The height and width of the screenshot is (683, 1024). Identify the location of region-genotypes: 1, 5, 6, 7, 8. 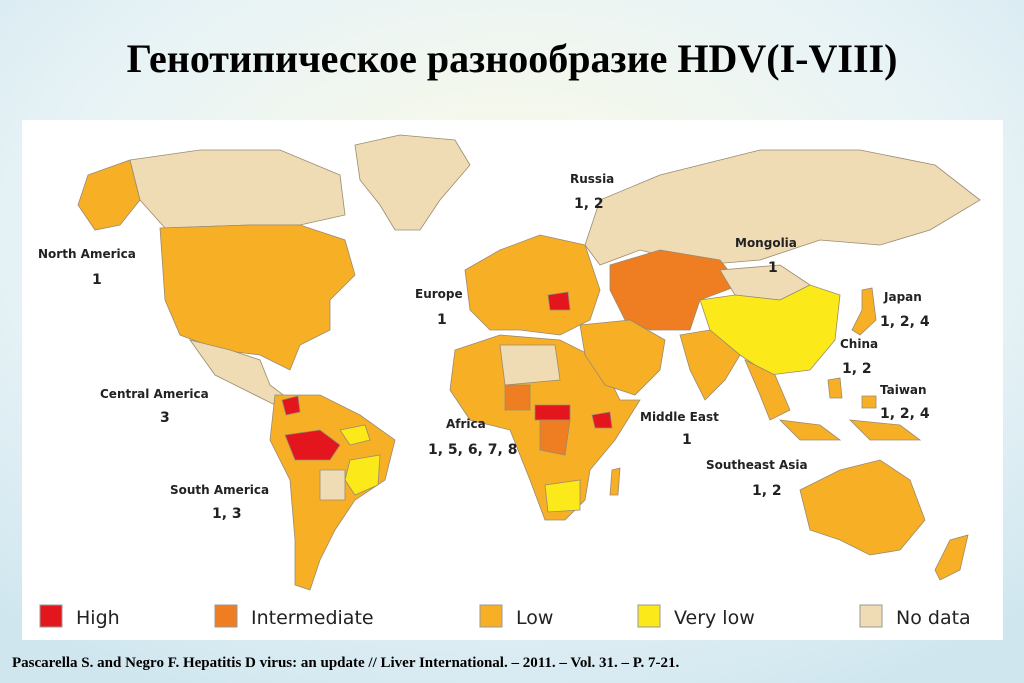
(472, 450).